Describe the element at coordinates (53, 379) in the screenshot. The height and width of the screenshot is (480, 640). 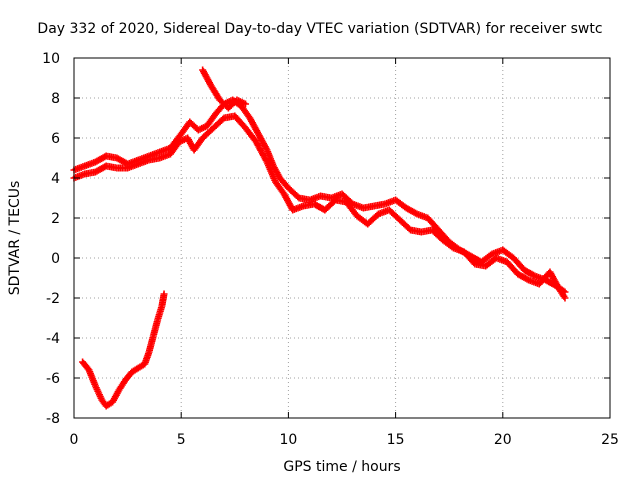
I see `y-tick-label: -6` at that location.